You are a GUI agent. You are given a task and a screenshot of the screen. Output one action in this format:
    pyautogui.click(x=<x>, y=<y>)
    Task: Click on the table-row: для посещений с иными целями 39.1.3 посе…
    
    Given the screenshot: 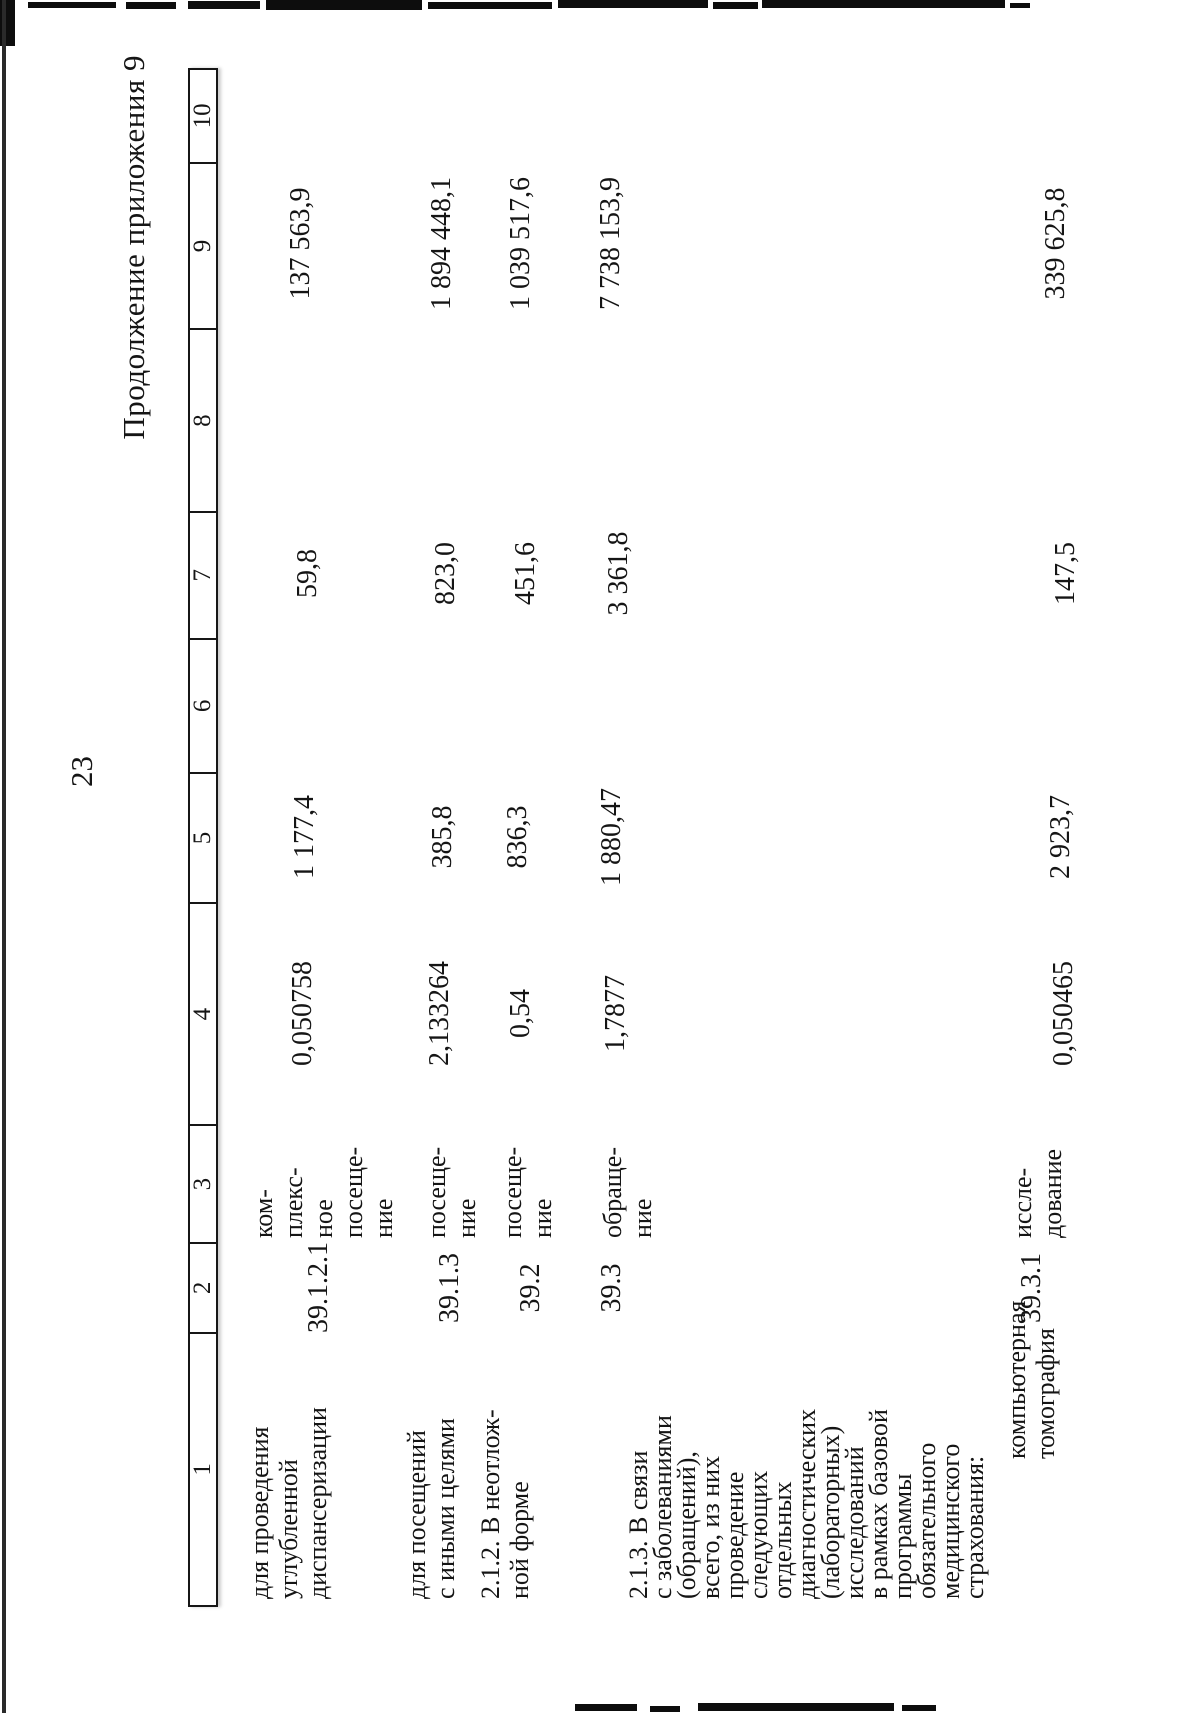 What is the action you would take?
    pyautogui.click(x=441, y=837)
    